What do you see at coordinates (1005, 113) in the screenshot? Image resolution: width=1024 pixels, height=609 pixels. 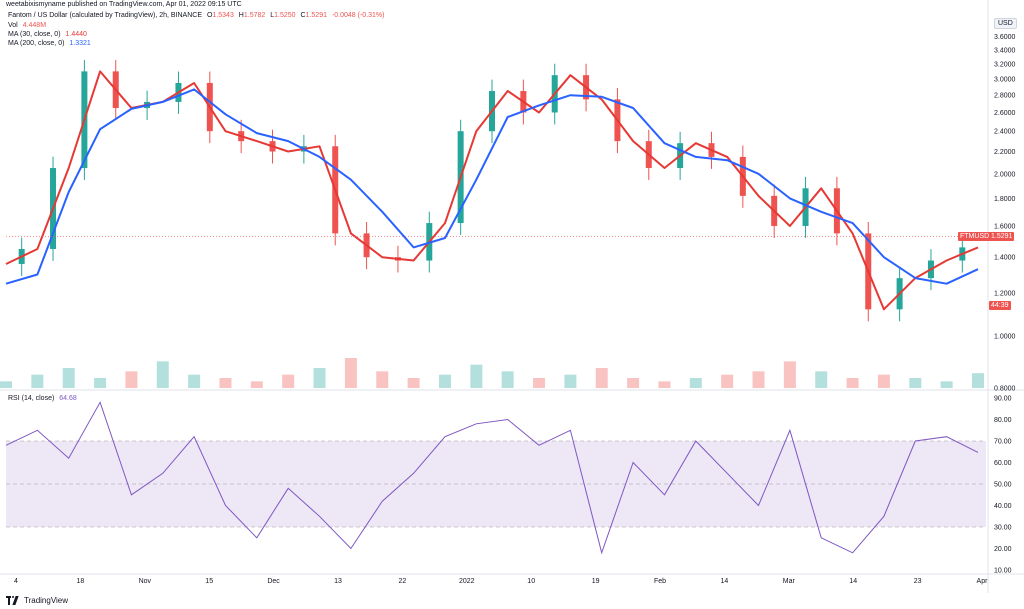 I see `price-tick-label: 2.6000` at bounding box center [1005, 113].